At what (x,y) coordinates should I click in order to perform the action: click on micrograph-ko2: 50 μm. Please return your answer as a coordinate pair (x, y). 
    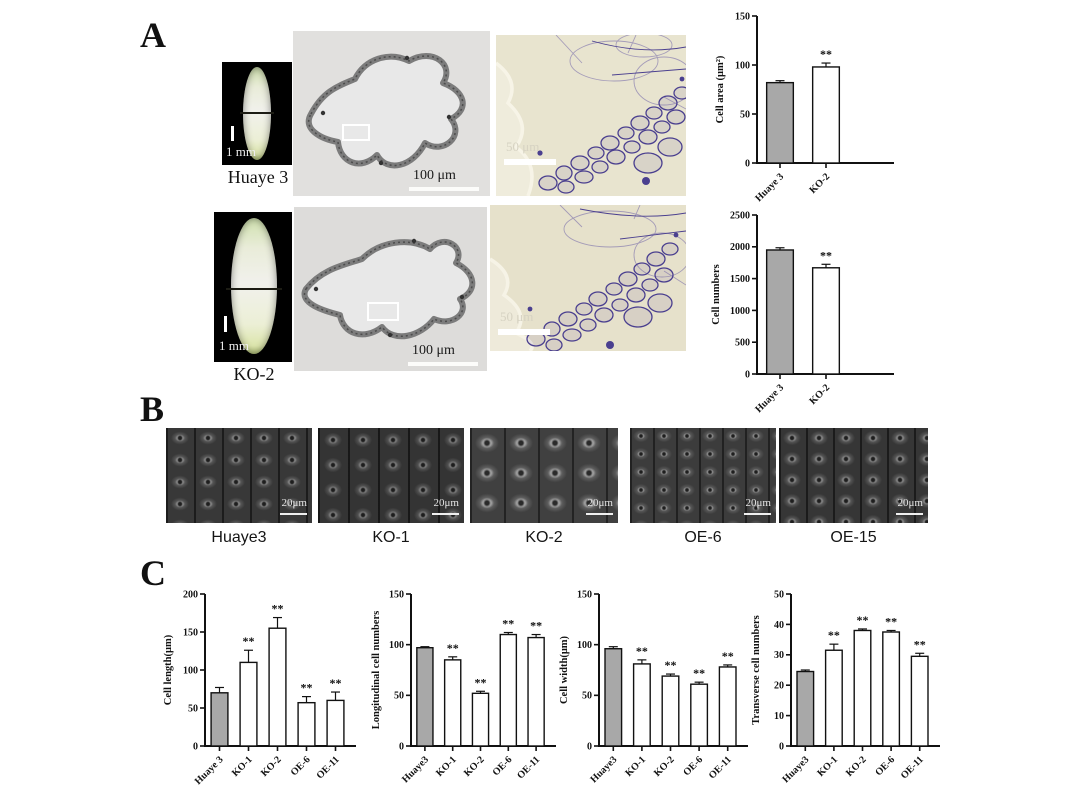
    Looking at the image, I should click on (590, 278).